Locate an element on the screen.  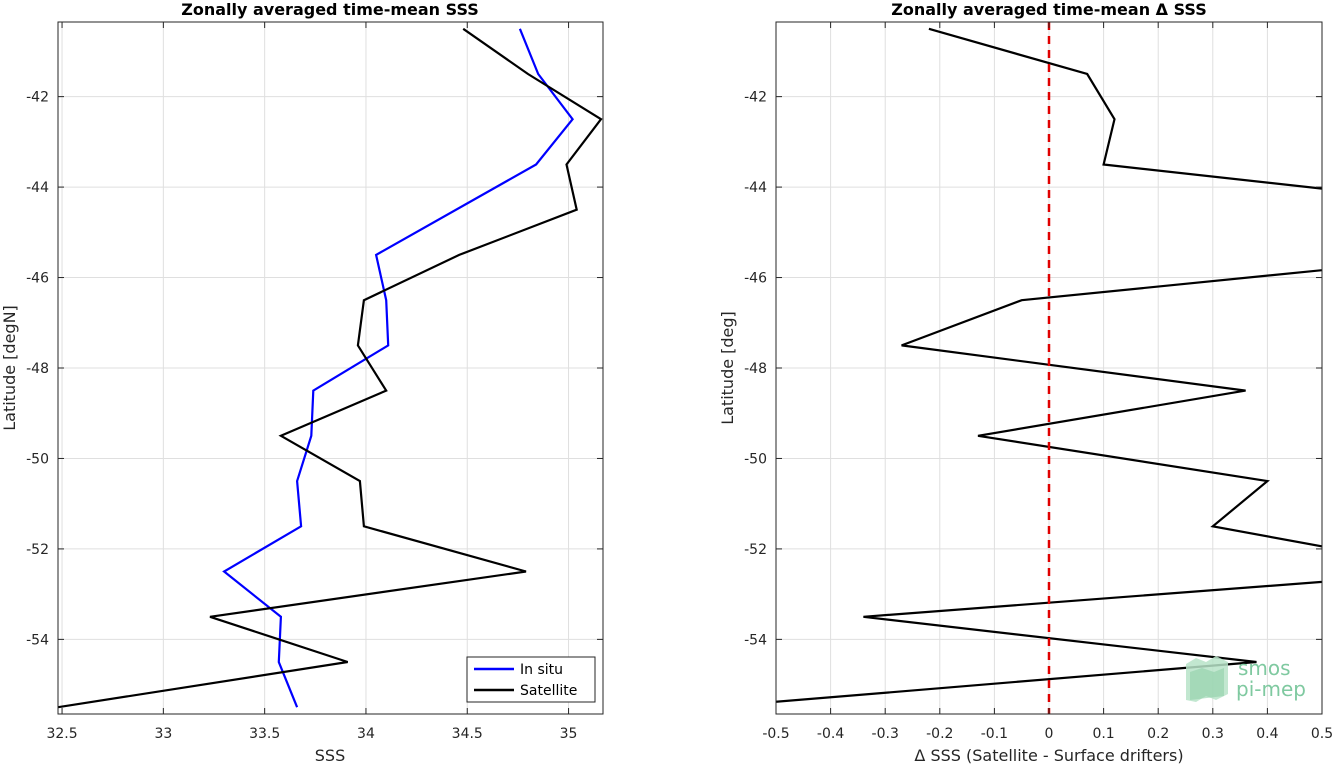
left-legend: In situ Satellite is located at coordinates (531, 679).